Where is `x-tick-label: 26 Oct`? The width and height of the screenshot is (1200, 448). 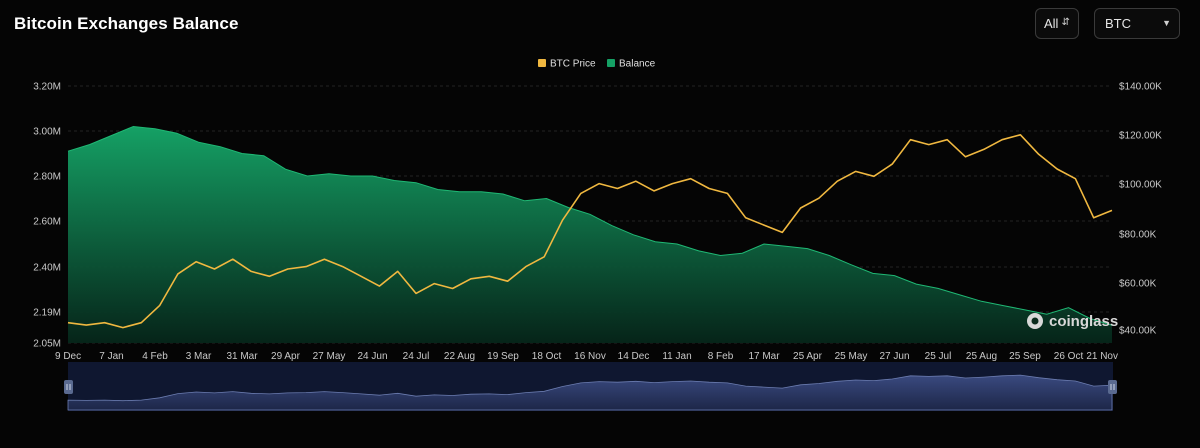 x-tick-label: 26 Oct is located at coordinates (1069, 356).